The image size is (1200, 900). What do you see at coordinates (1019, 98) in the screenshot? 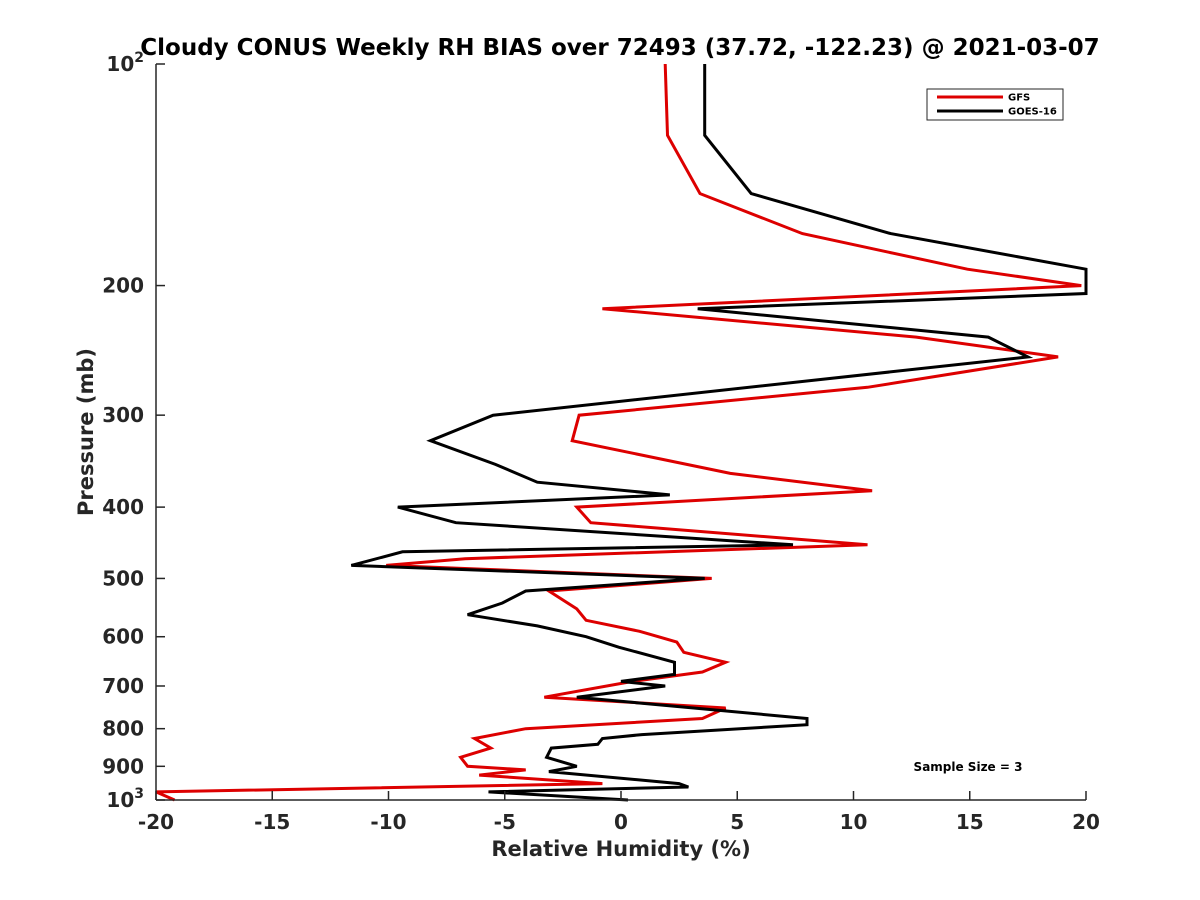
I see `legend-label-gfs: GFS` at bounding box center [1019, 98].